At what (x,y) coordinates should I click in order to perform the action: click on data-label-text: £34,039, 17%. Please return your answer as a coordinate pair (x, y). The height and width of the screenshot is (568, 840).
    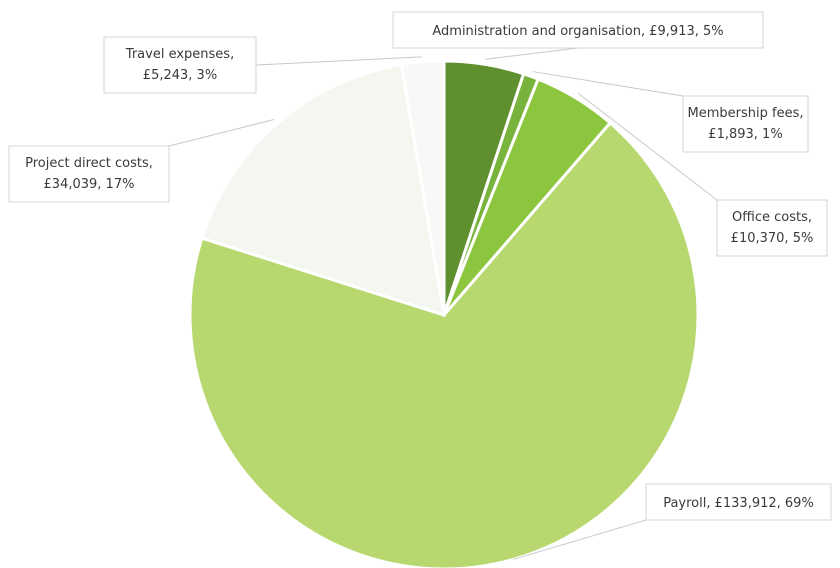
    Looking at the image, I should click on (89, 184).